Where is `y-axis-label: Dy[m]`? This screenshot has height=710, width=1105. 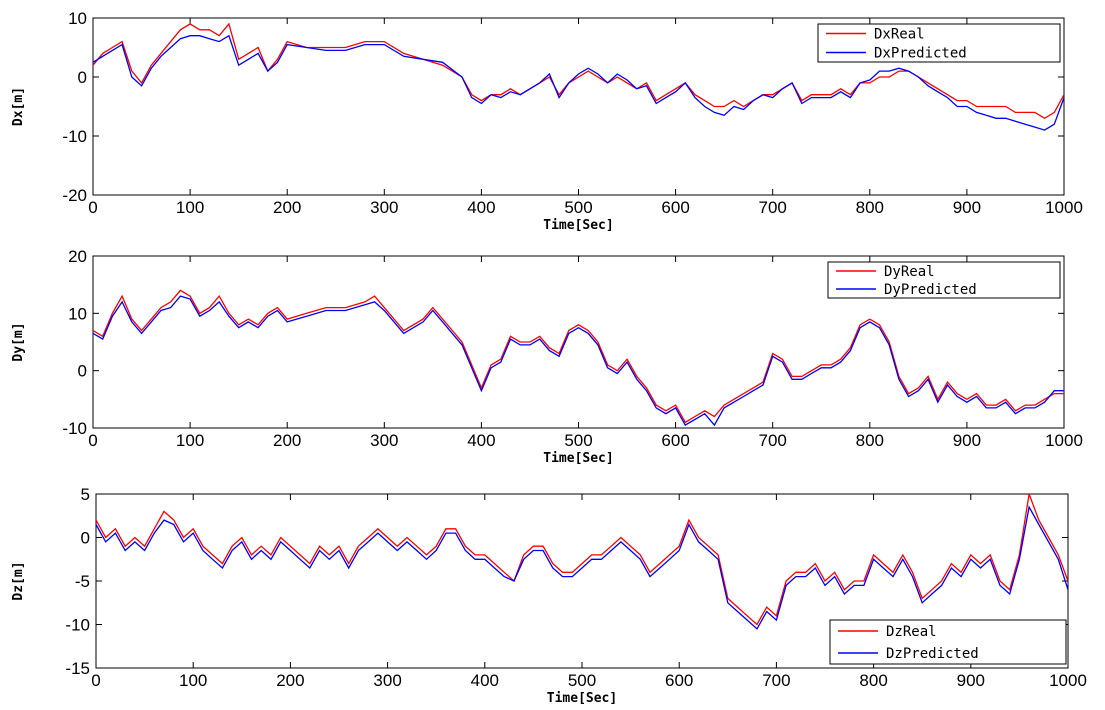 y-axis-label: Dy[m] is located at coordinates (18, 341).